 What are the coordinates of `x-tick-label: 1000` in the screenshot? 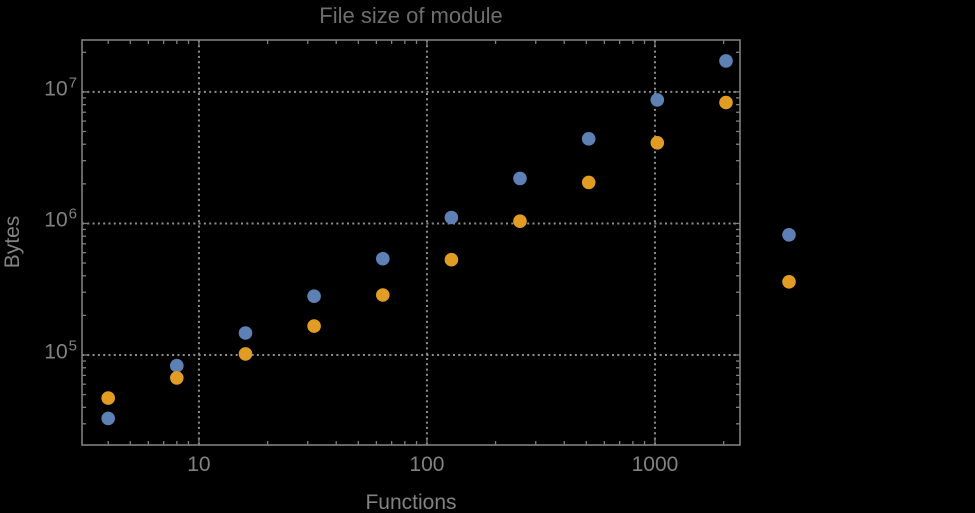 It's located at (655, 464).